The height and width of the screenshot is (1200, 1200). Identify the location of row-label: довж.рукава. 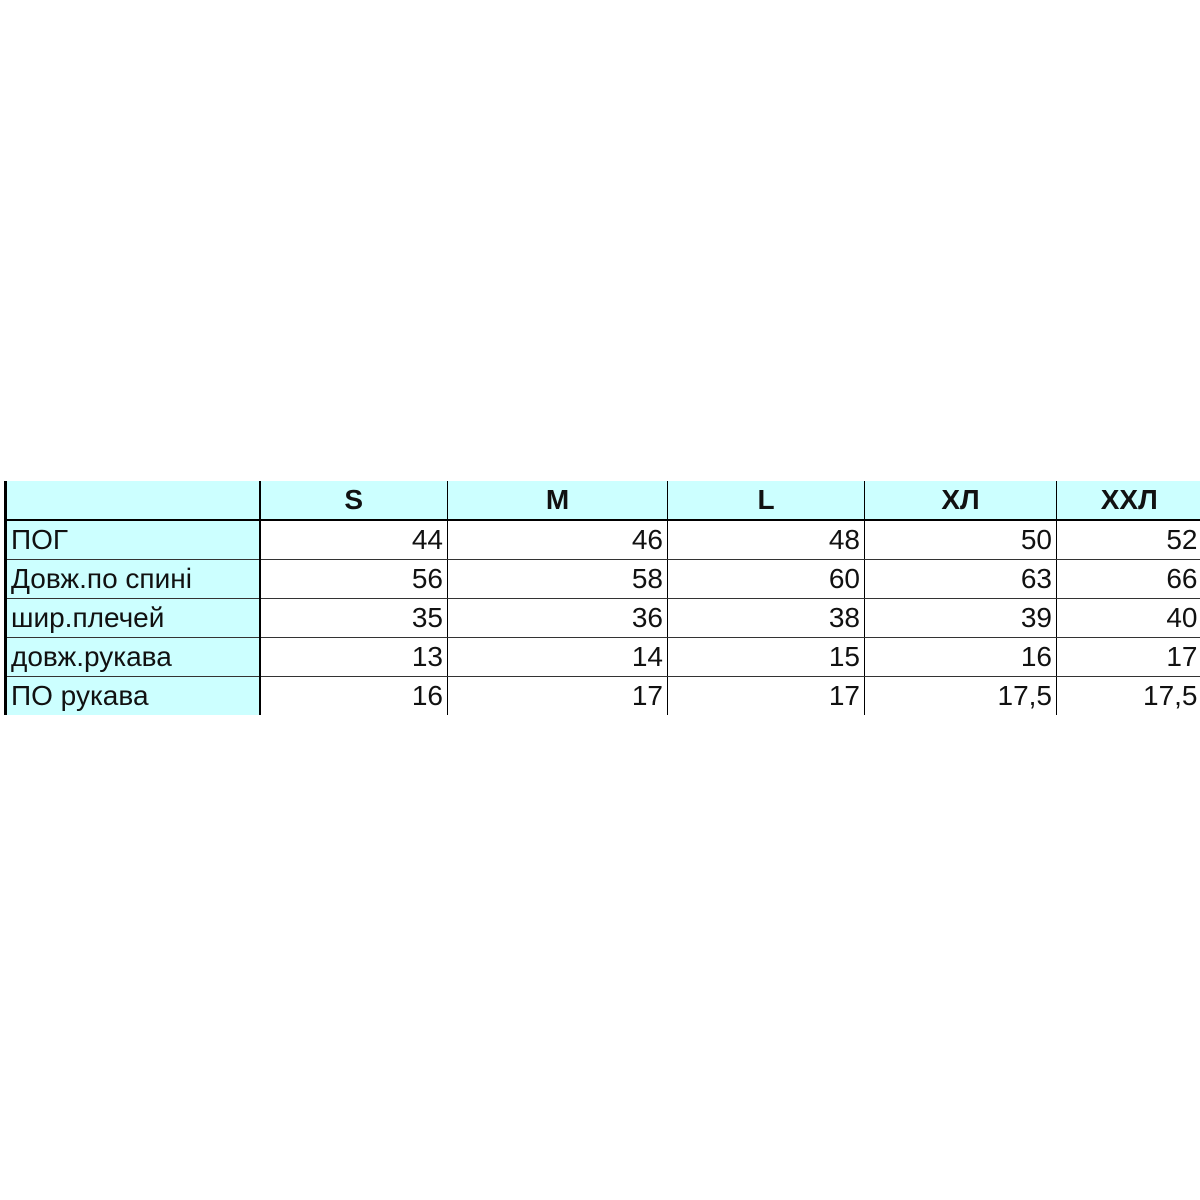
(132, 657).